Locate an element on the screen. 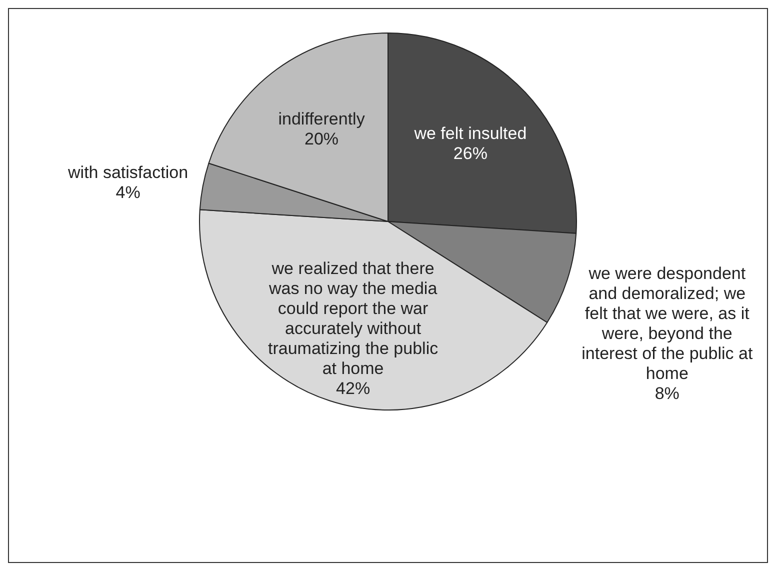 The image size is (778, 573). slice-label: we realized that there was no way the media could report the war accurately without traumatizing the public at home is located at coordinates (353, 318).